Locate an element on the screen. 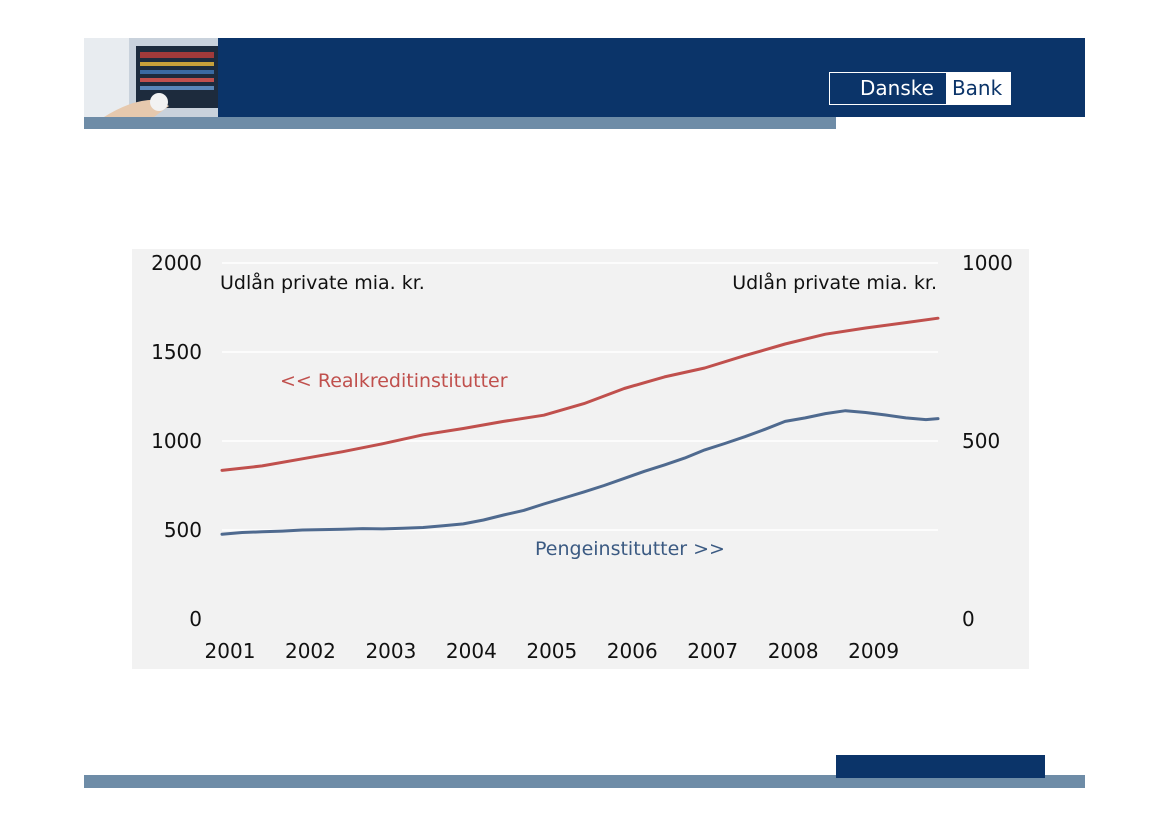 The height and width of the screenshot is (827, 1169). logo-text-danske: Danske is located at coordinates (887, 88).